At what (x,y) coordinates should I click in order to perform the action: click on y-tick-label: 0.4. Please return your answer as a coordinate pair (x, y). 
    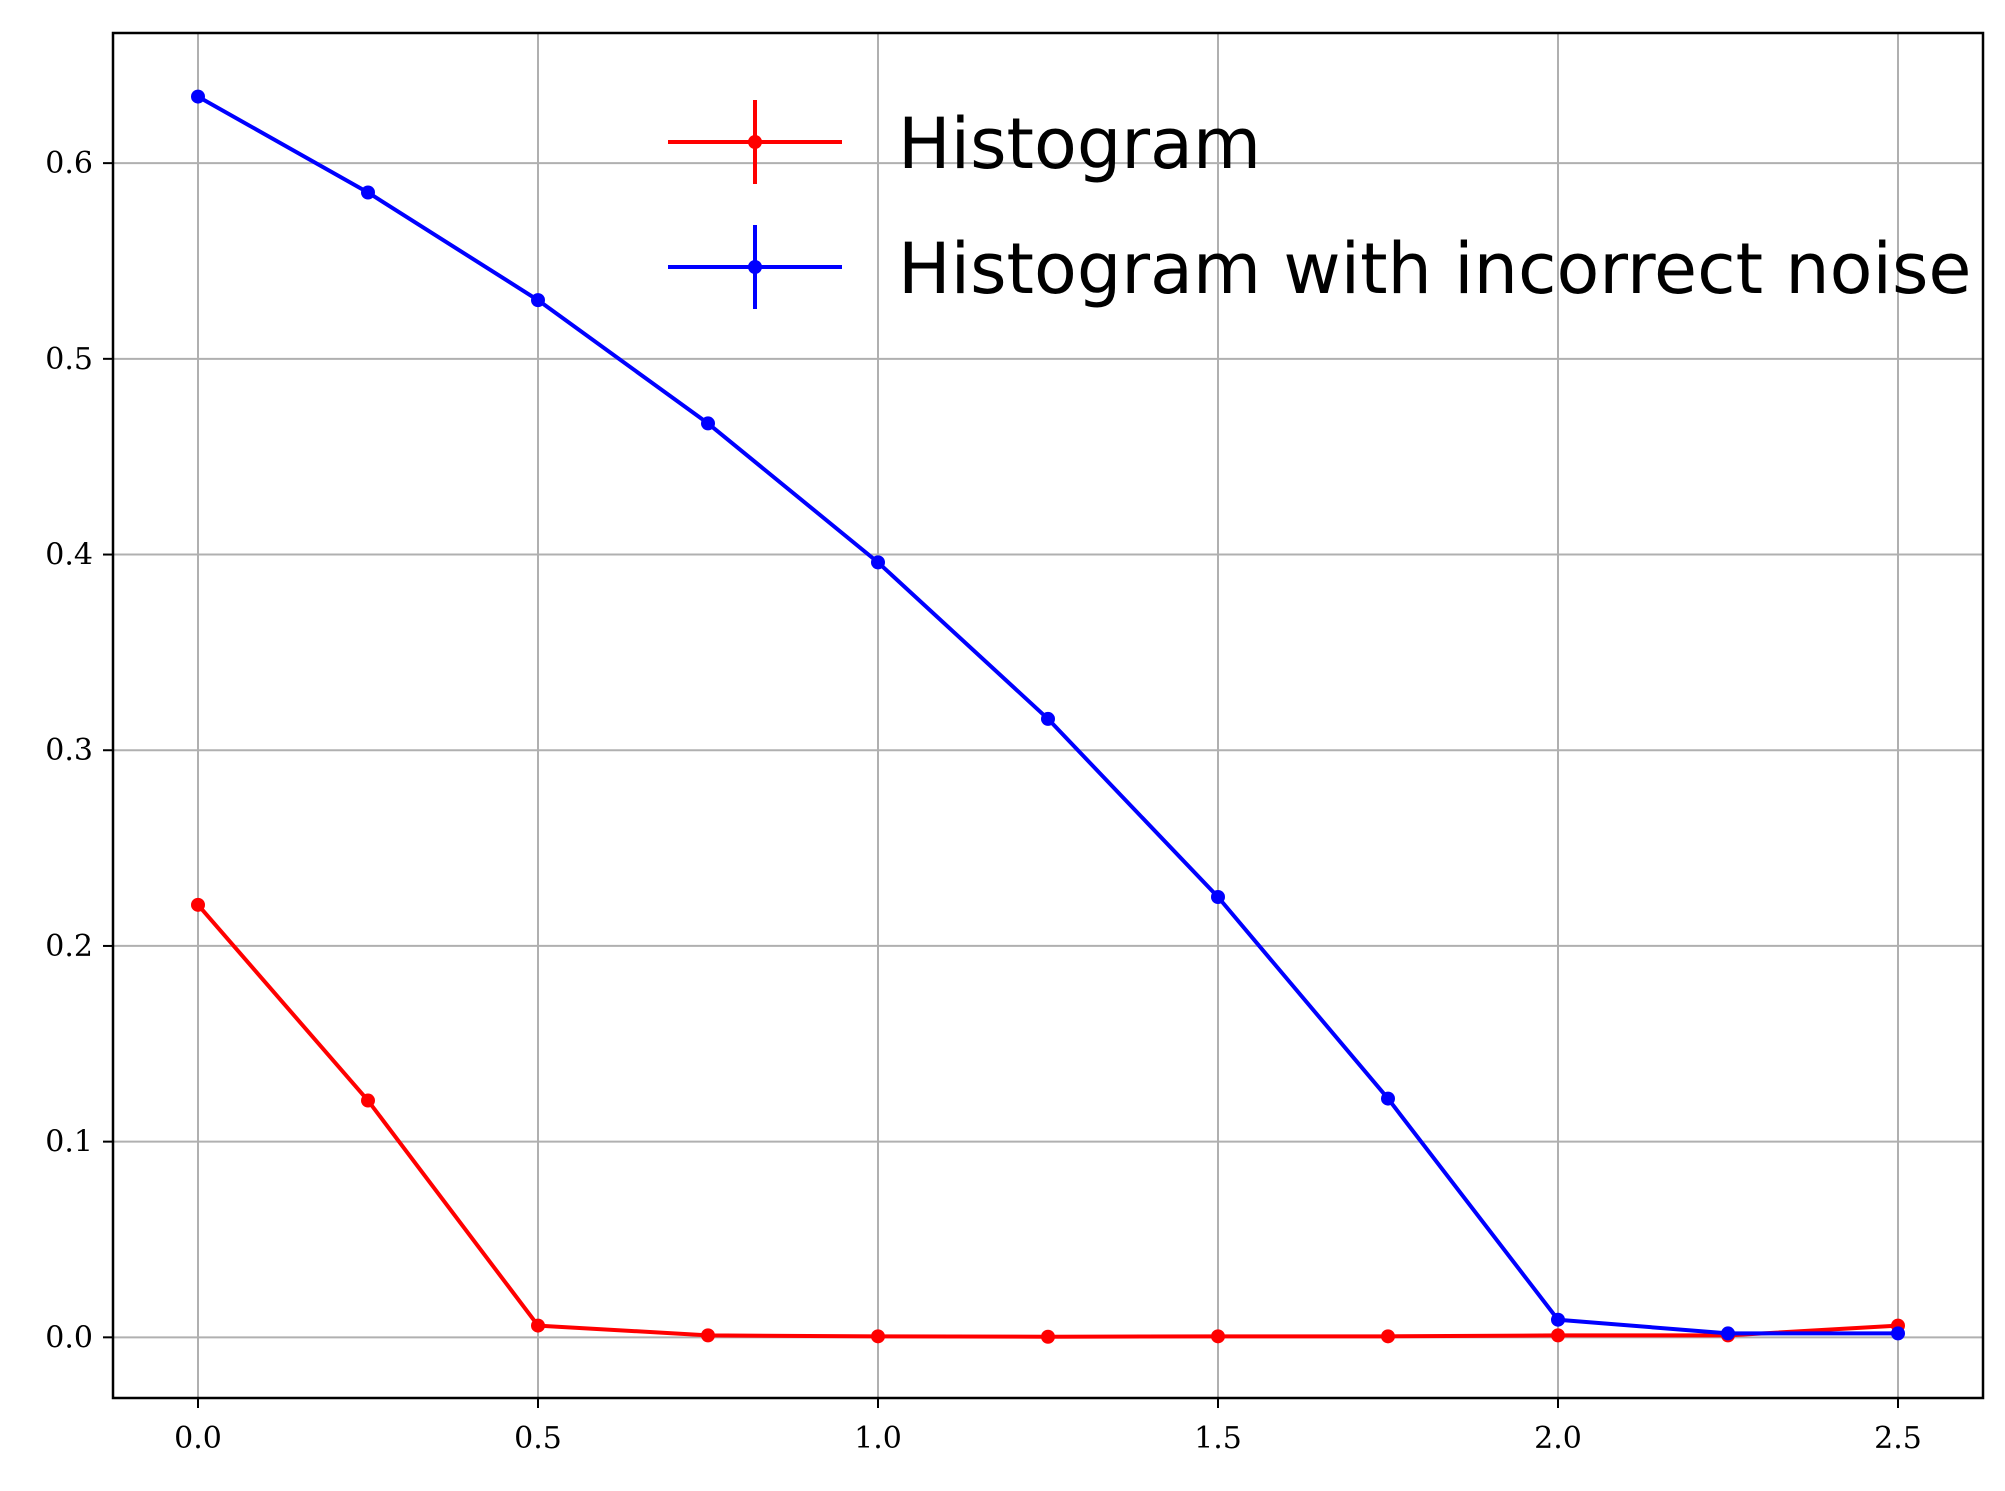
    Looking at the image, I should click on (69, 555).